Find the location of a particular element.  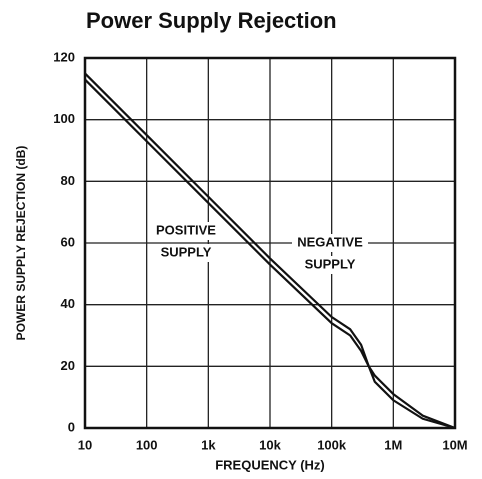

y-tick-label: 60 is located at coordinates (68, 241).